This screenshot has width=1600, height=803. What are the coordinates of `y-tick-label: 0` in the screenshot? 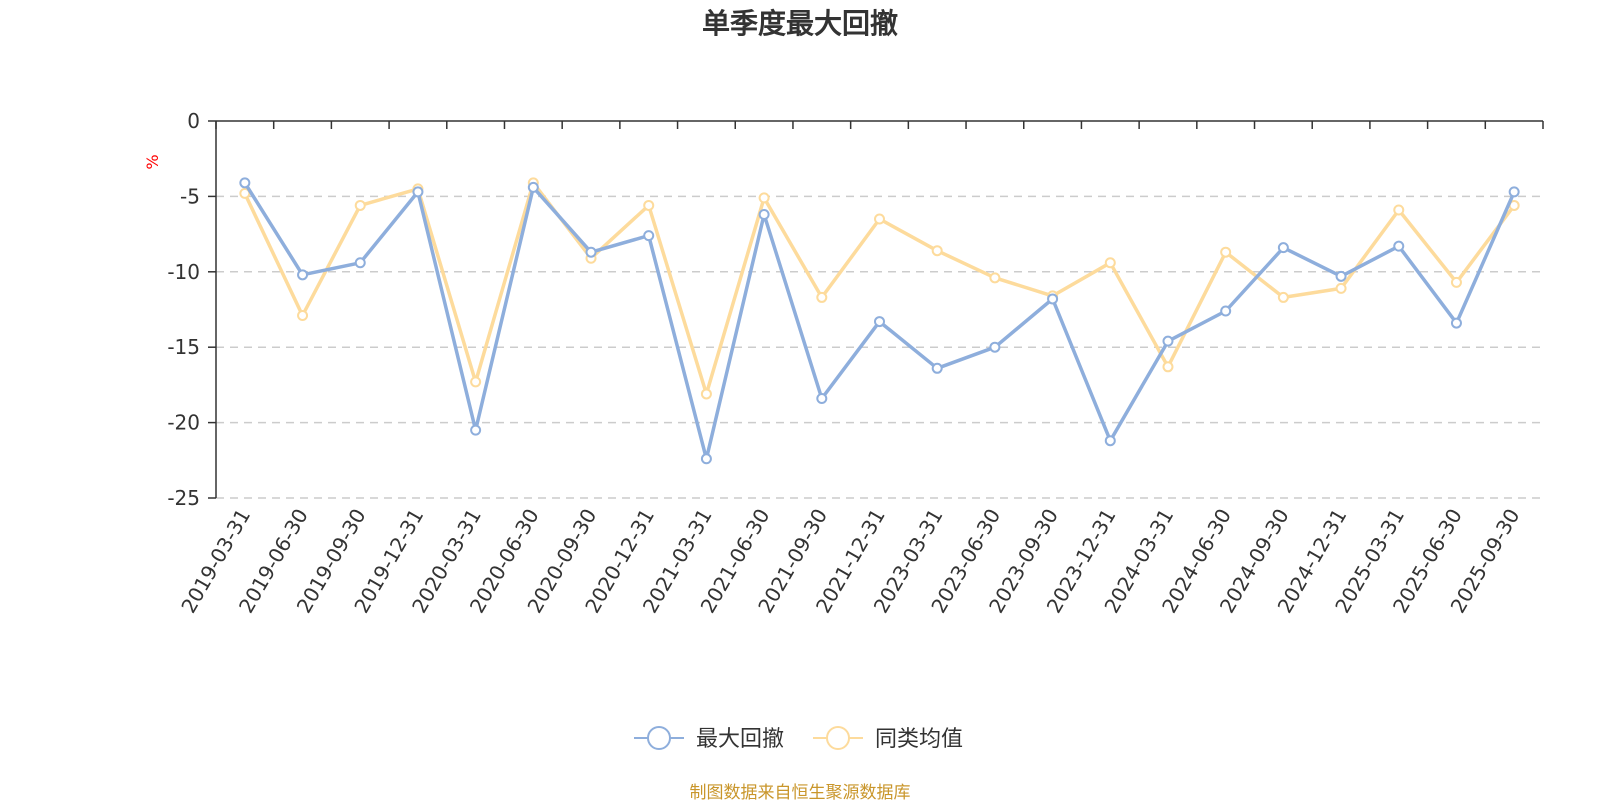 It's located at (193, 121).